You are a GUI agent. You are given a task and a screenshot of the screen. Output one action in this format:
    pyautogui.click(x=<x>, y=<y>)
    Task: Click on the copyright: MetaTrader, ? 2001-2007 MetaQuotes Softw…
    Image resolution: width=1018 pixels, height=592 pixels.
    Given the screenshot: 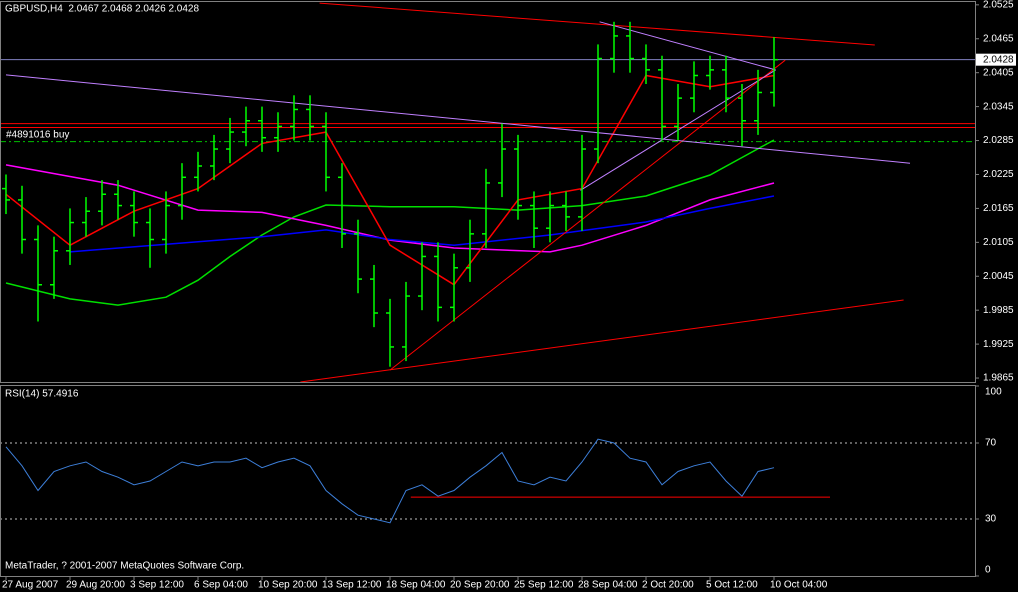 What is the action you would take?
    pyautogui.click(x=124, y=566)
    